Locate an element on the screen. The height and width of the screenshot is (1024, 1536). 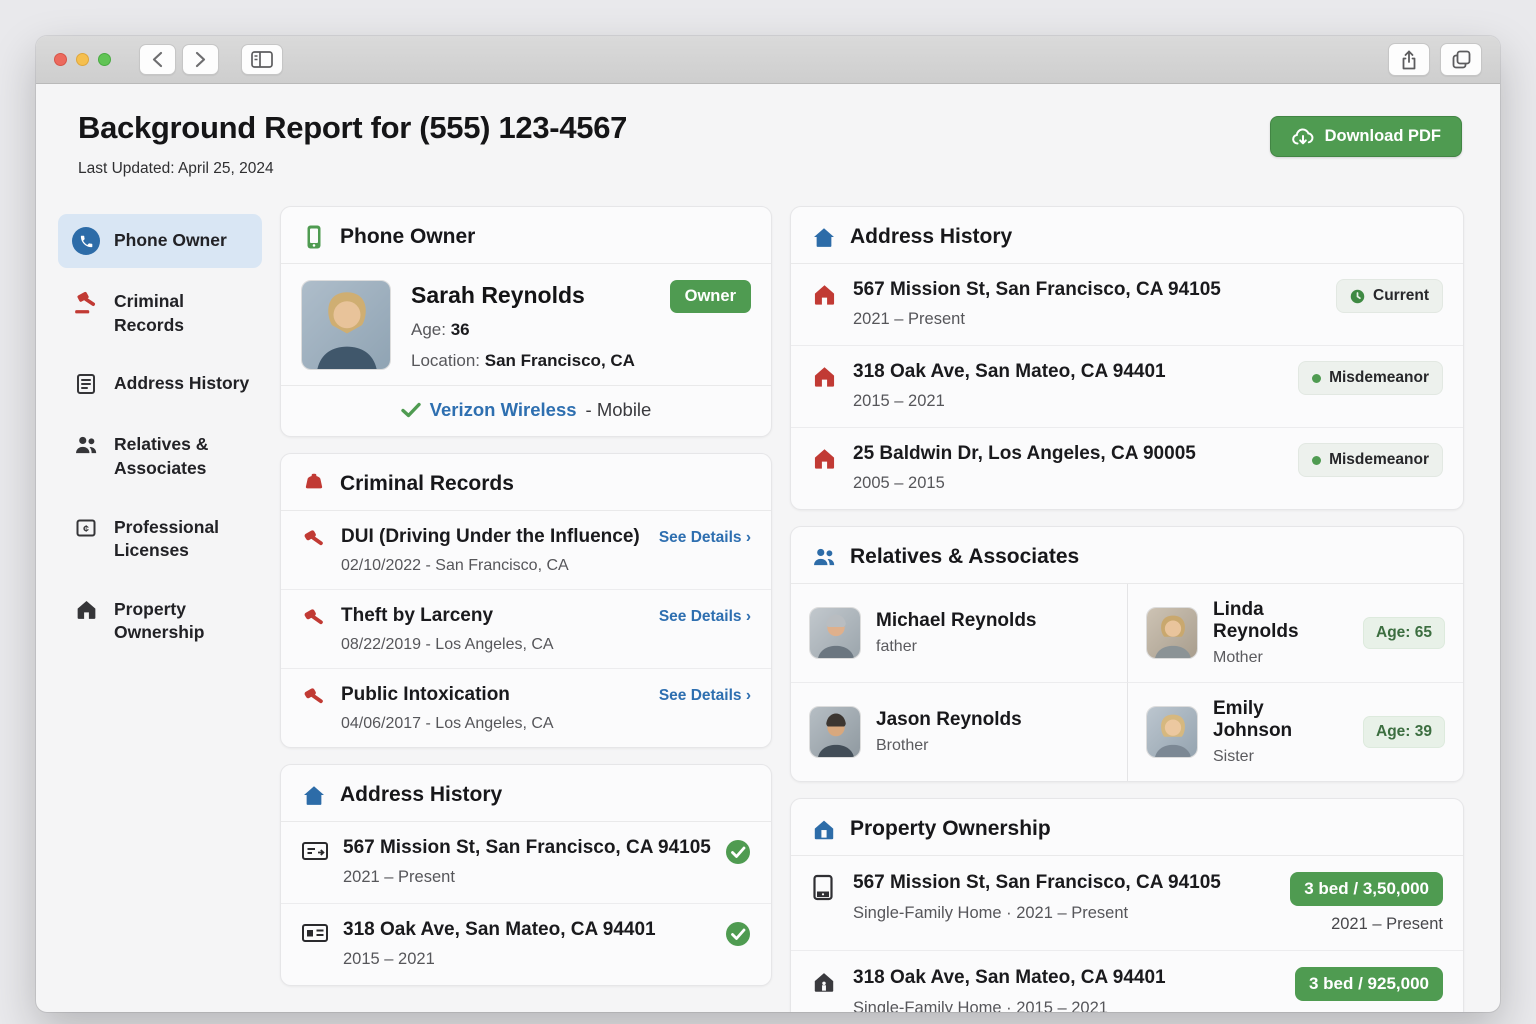
back-button is located at coordinates (157, 59).